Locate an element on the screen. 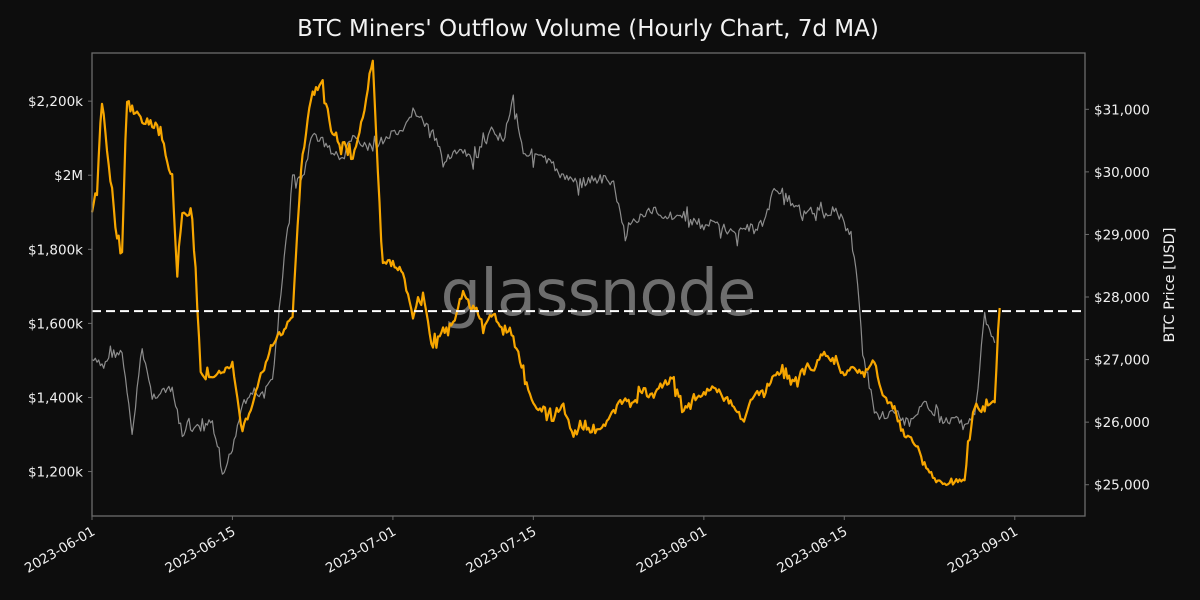  left-y-axis: $2,200k $2M $1,800k $1,600k $1,400k $1,200k is located at coordinates (60, 287).